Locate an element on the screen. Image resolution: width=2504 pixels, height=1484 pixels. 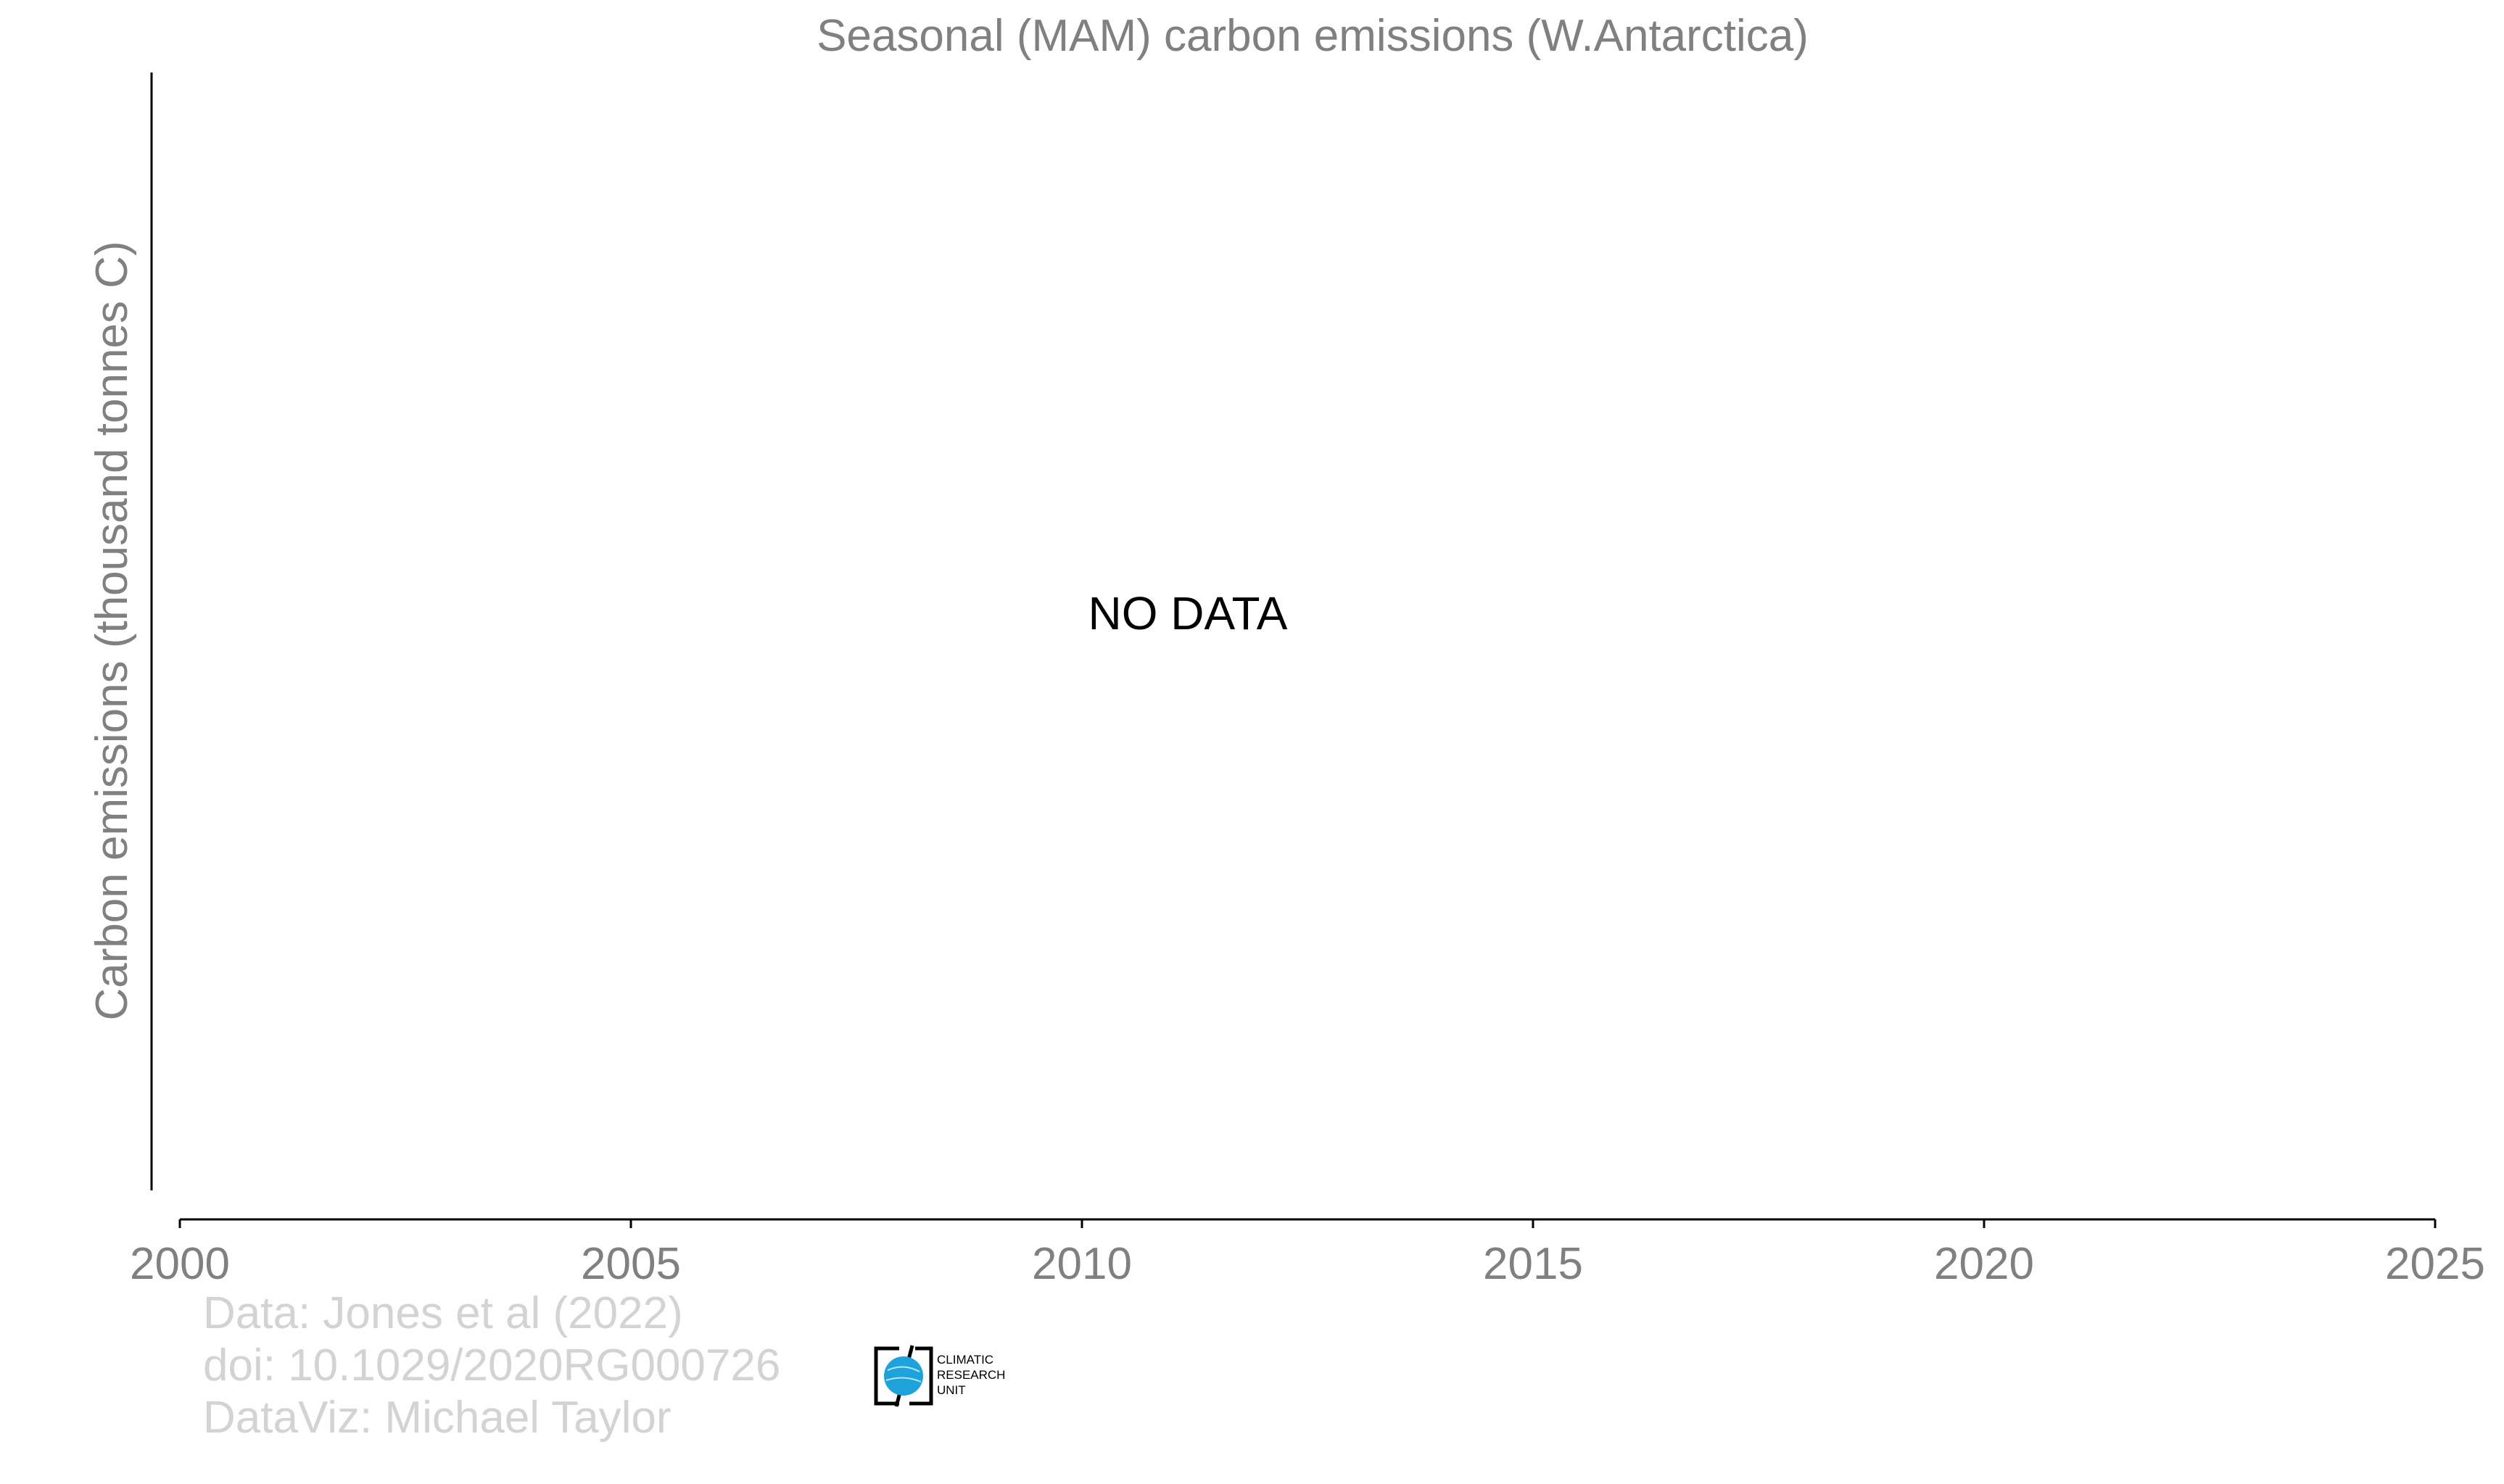
x-tick-label: 2015 is located at coordinates (1533, 1264).